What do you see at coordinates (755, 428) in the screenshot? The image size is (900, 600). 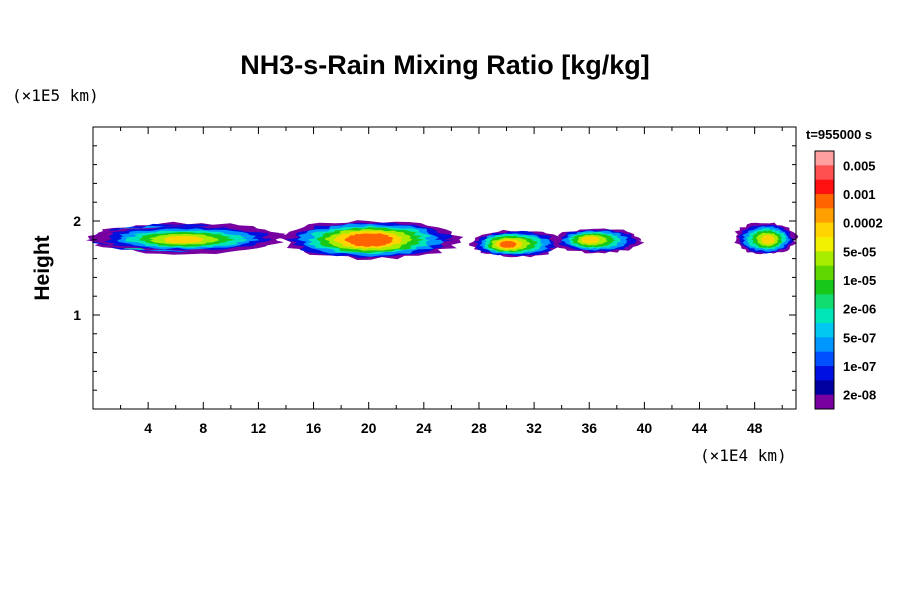 I see `x-tick-label: 48` at bounding box center [755, 428].